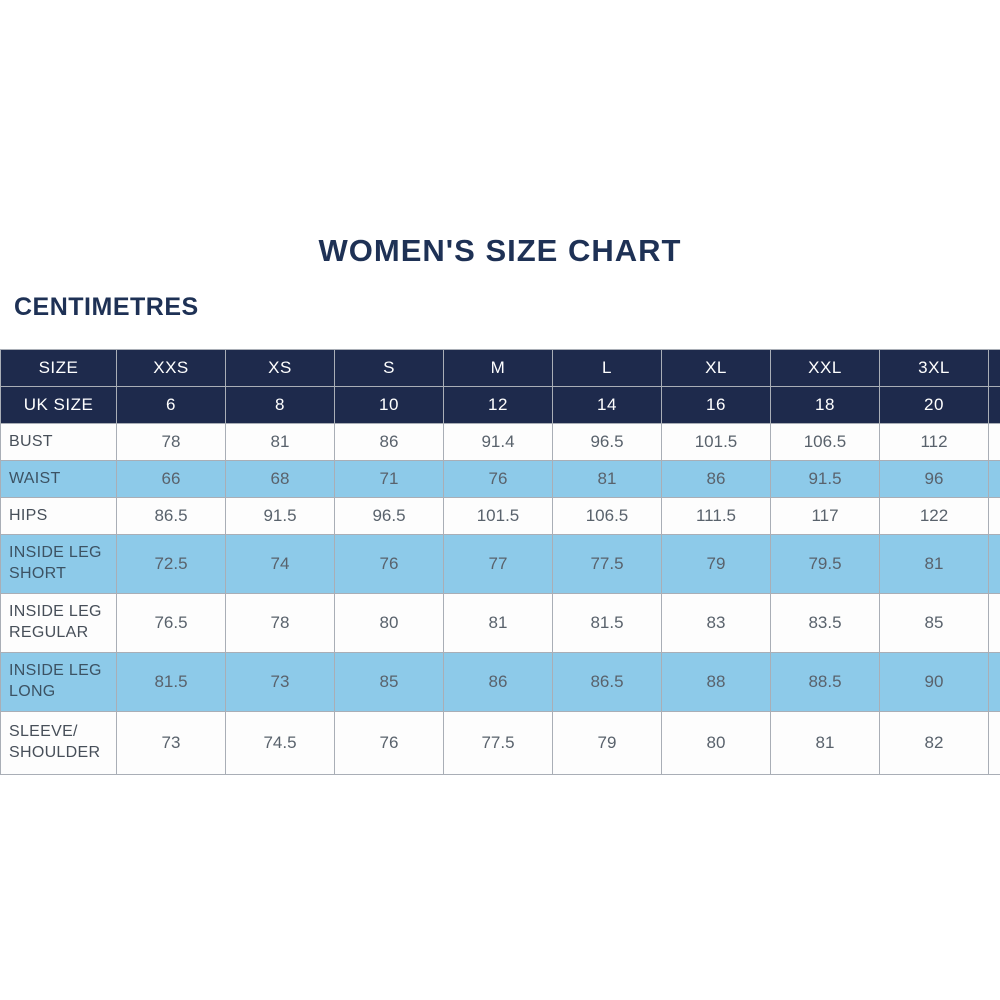 This screenshot has width=1000, height=1000. Describe the element at coordinates (171, 368) in the screenshot. I see `header-cell: XXS` at that location.